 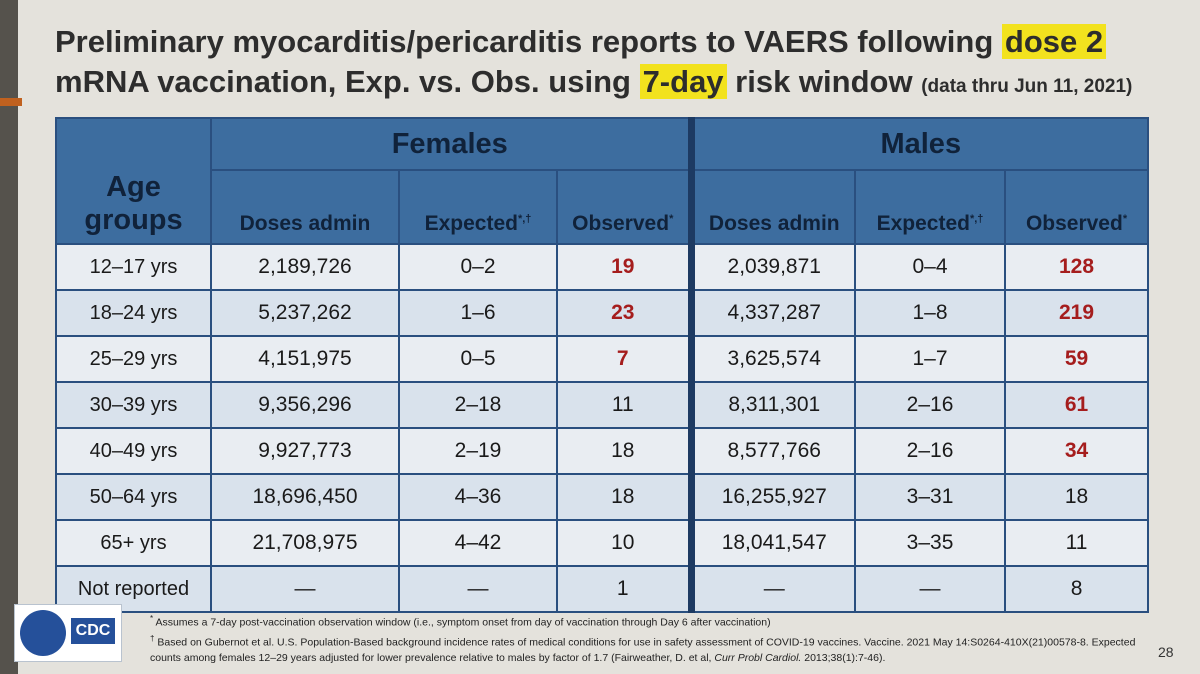 What do you see at coordinates (772, 267) in the screenshot?
I see `male-doses-cell: 2,039,871` at bounding box center [772, 267].